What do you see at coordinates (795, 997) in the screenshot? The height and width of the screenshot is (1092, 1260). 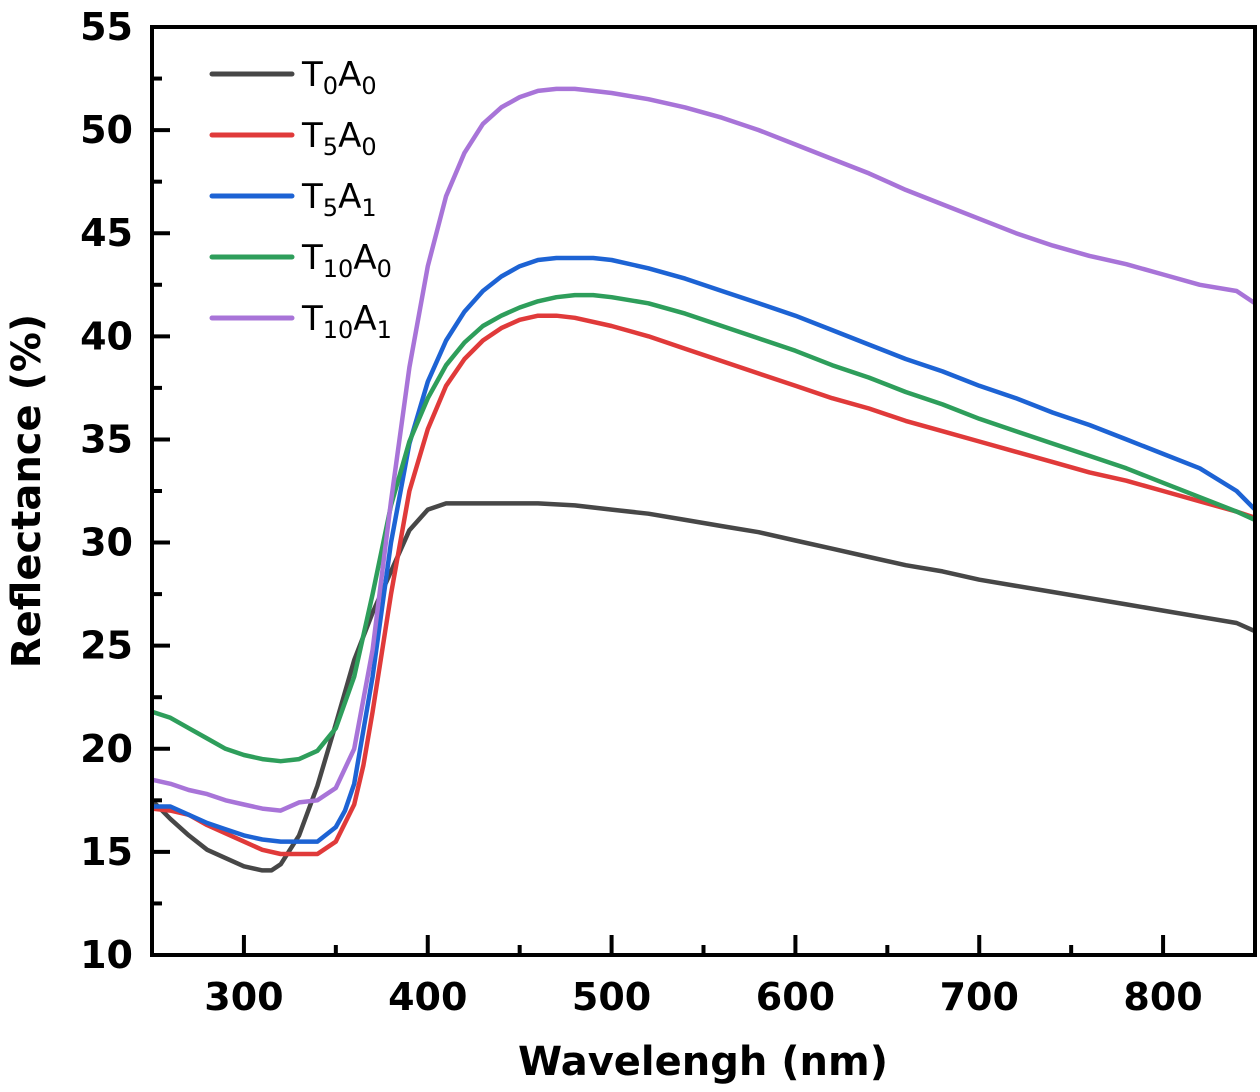 I see `x-tick-label: 600` at bounding box center [795, 997].